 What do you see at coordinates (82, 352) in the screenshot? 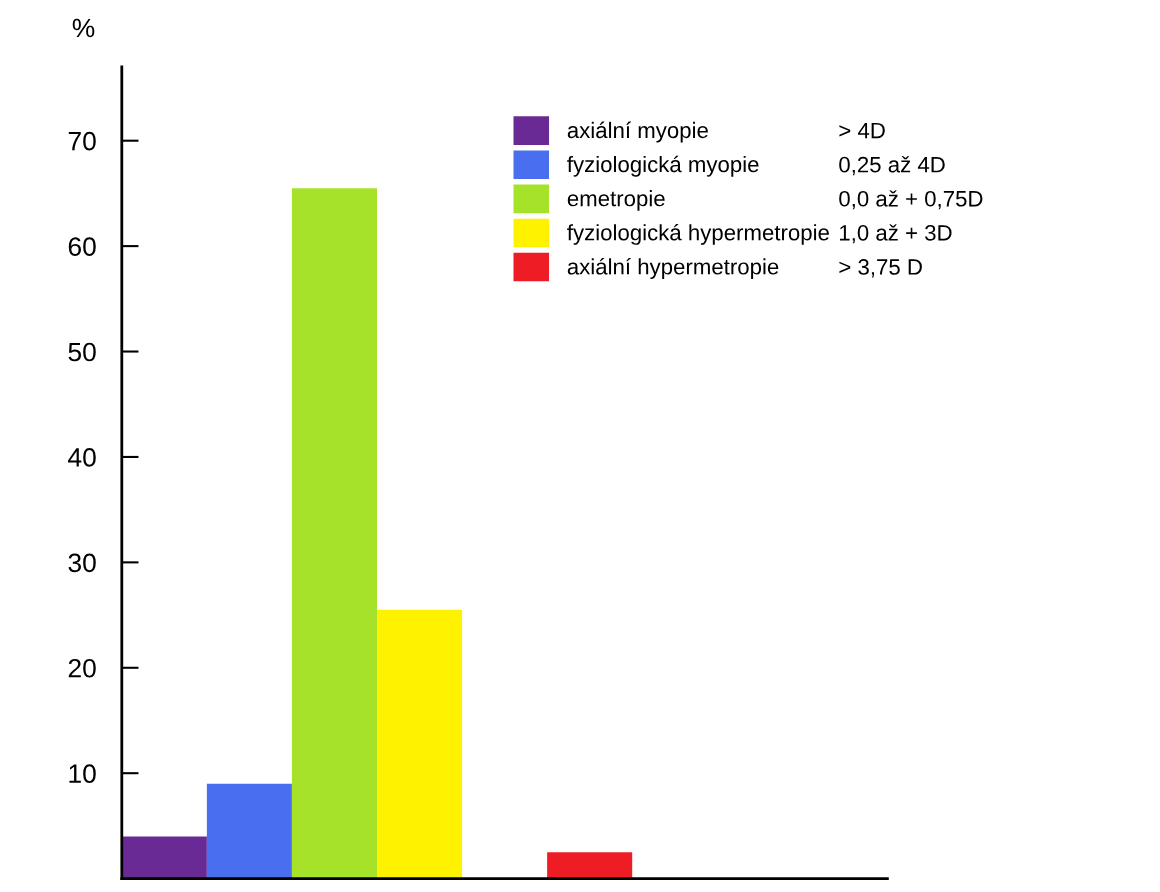
I see `y-tick-label: 50` at bounding box center [82, 352].